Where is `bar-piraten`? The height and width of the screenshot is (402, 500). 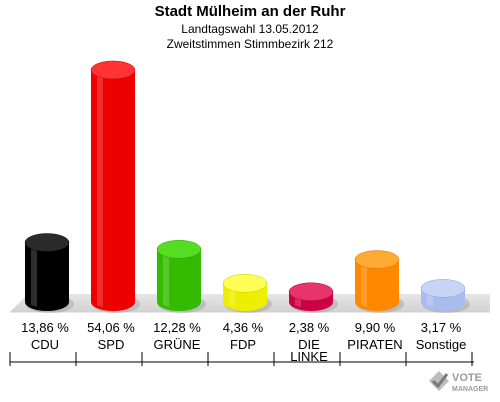 bar-piraten is located at coordinates (379, 281).